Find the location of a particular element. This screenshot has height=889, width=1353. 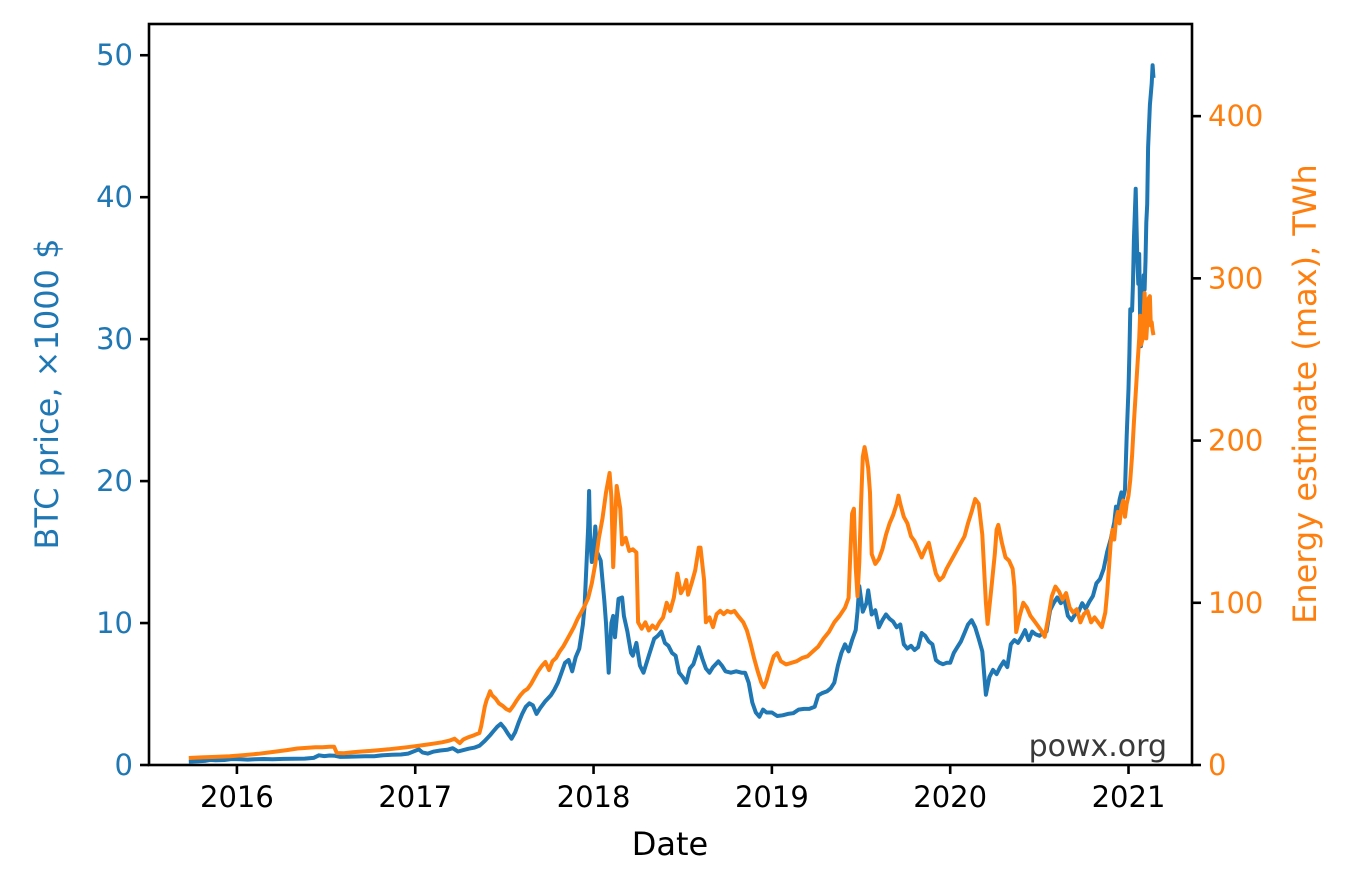

left-y-tick-label: 30 is located at coordinates (114, 339).